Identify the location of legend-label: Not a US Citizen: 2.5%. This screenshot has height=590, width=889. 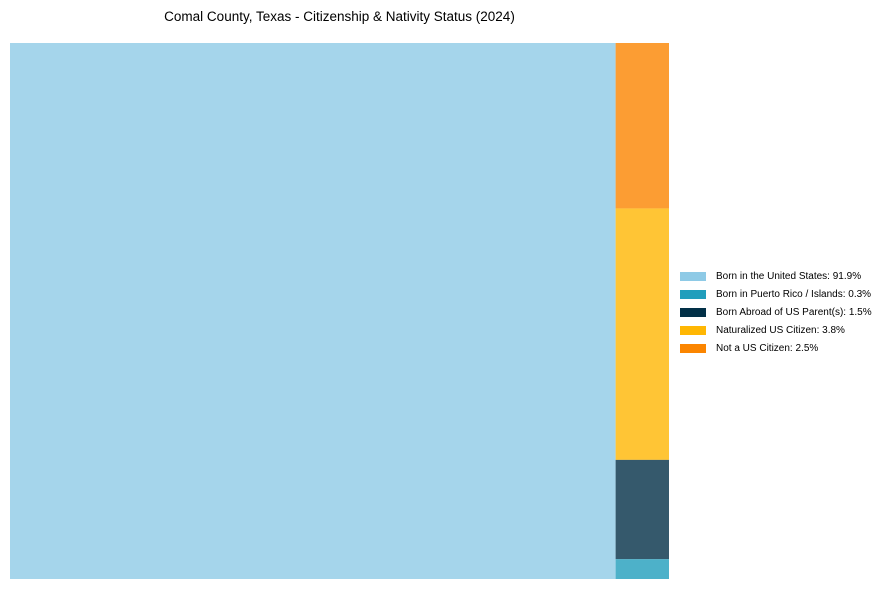
(767, 348).